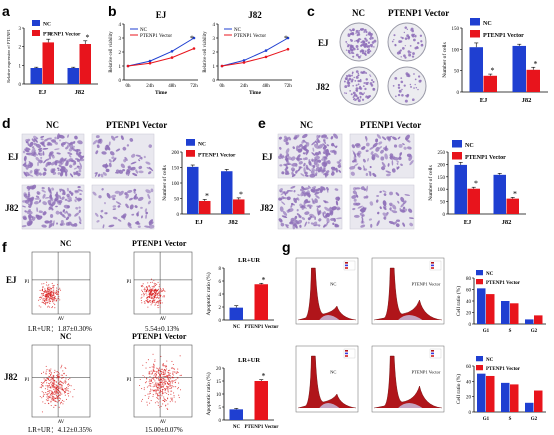  What do you see at coordinates (286, 247) in the screenshot?
I see `panel-letter-g: g` at bounding box center [286, 247].